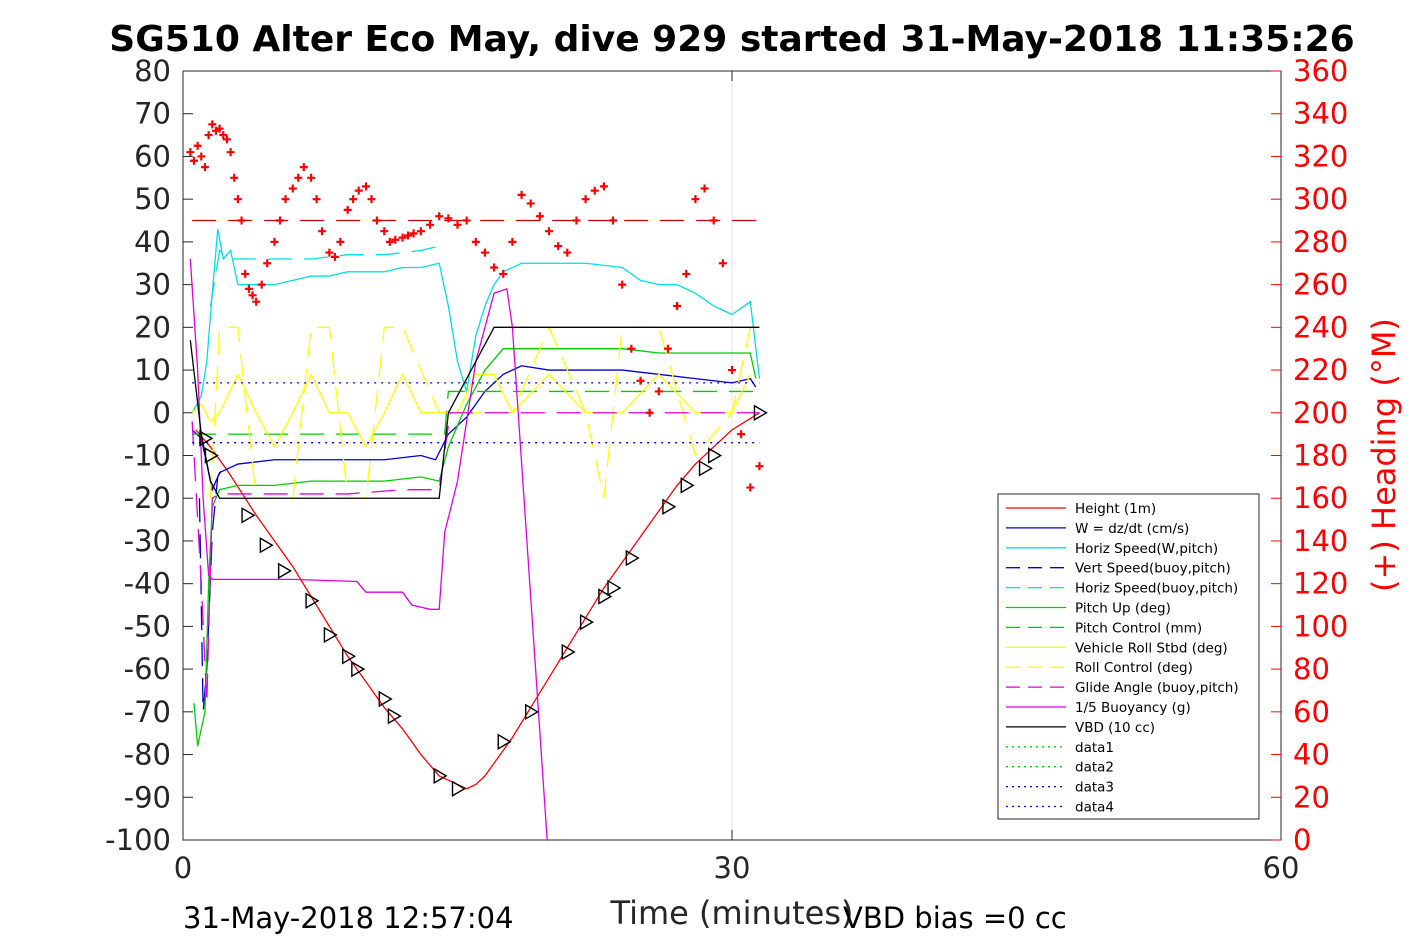 The image size is (1417, 945). I want to click on legend-label-4: Horiz Speed(buoy,pitch), so click(1156, 589).